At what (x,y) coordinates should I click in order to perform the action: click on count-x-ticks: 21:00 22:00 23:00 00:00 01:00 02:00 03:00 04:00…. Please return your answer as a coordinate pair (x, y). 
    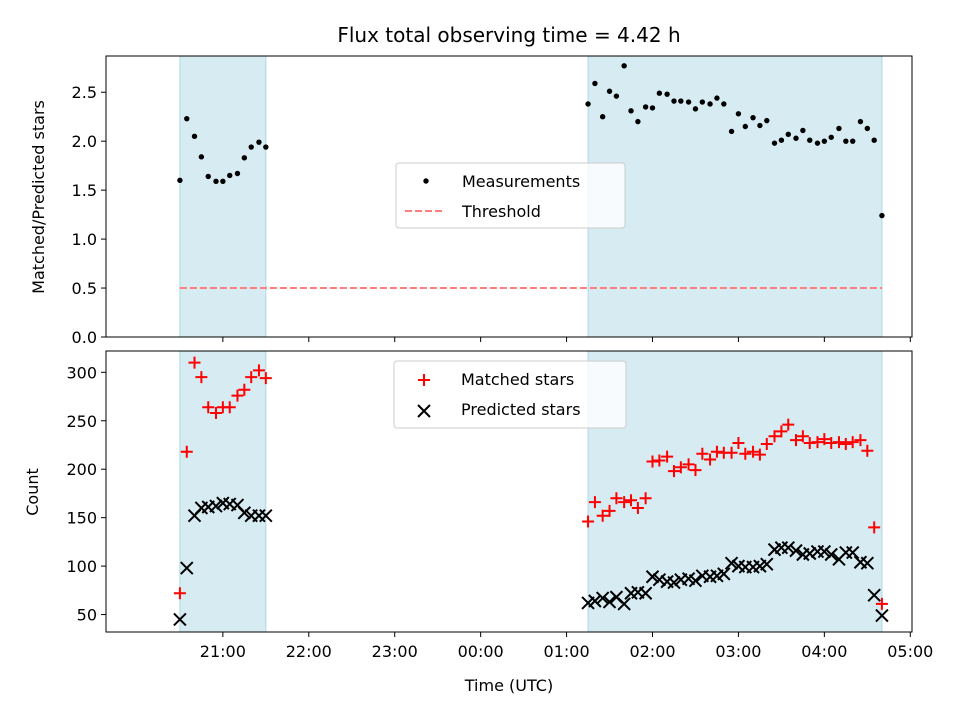
    Looking at the image, I should click on (566, 646).